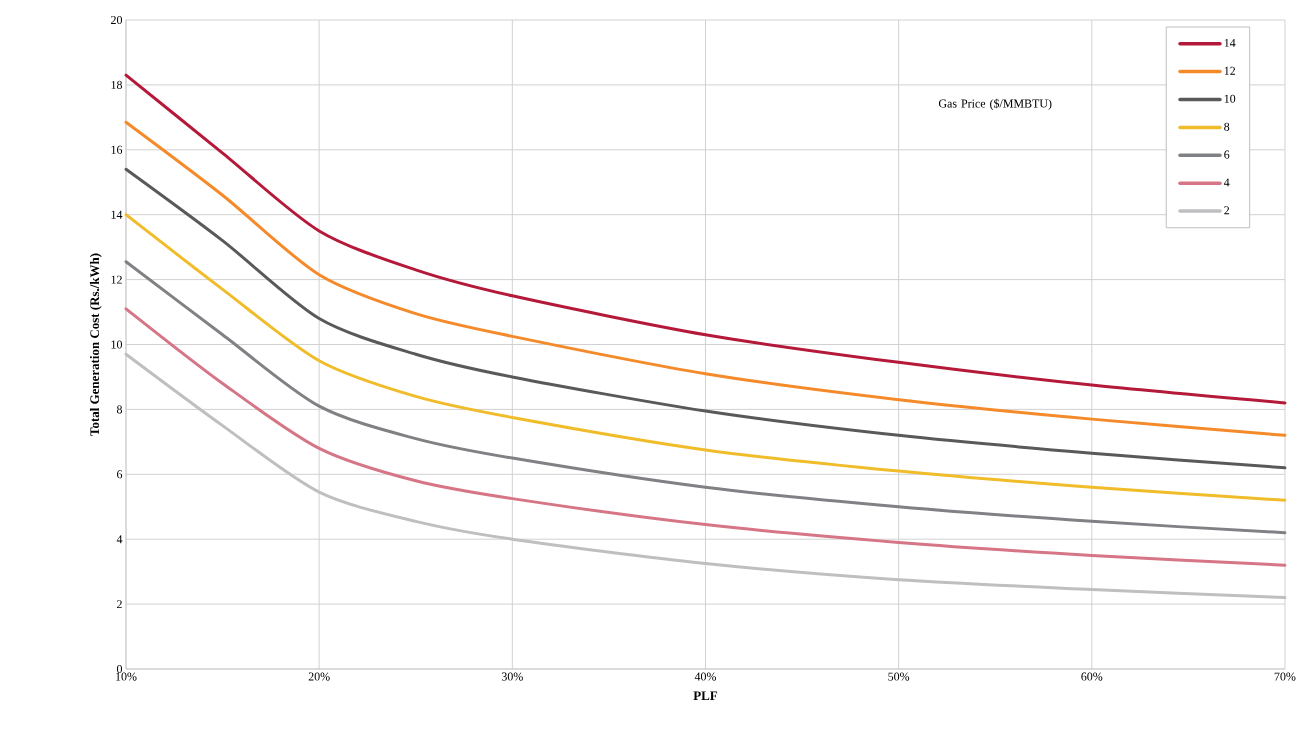 The width and height of the screenshot is (1316, 733). What do you see at coordinates (1092, 676) in the screenshot?
I see `x-tick-label: 60%` at bounding box center [1092, 676].